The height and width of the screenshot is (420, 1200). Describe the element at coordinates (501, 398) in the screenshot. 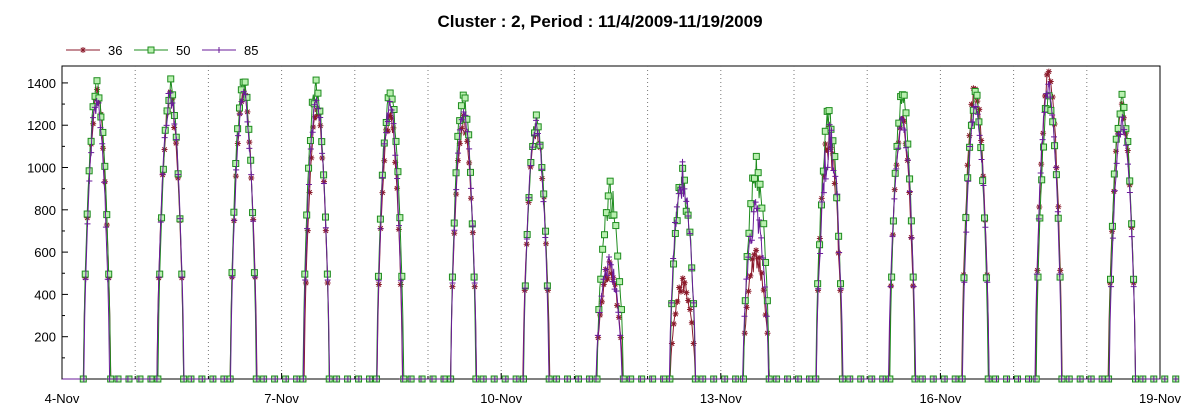

I see `x-tick-label: 10-Nov` at that location.